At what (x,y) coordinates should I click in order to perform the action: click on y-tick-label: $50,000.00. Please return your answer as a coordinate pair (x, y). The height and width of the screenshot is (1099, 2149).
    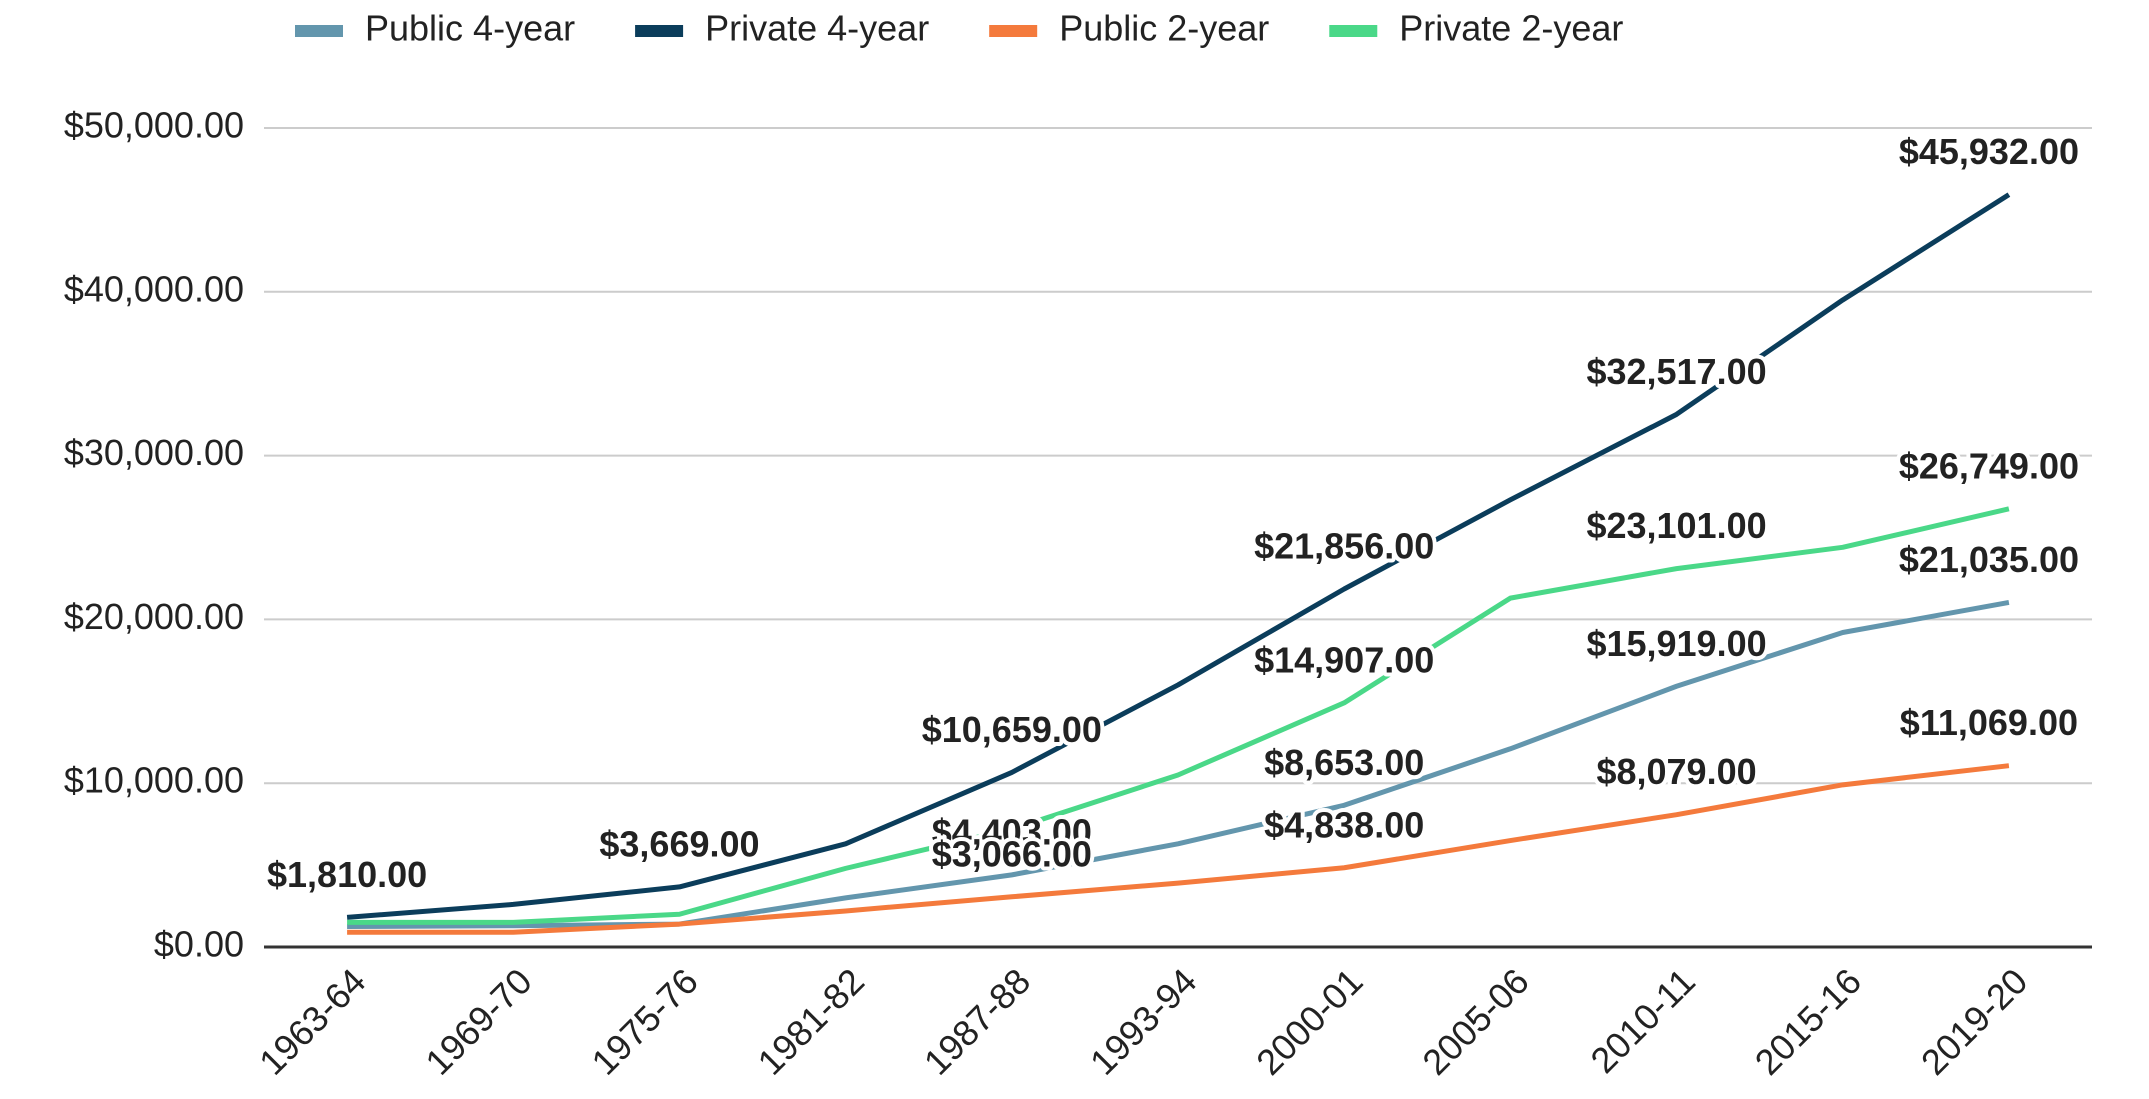
    Looking at the image, I should click on (154, 125).